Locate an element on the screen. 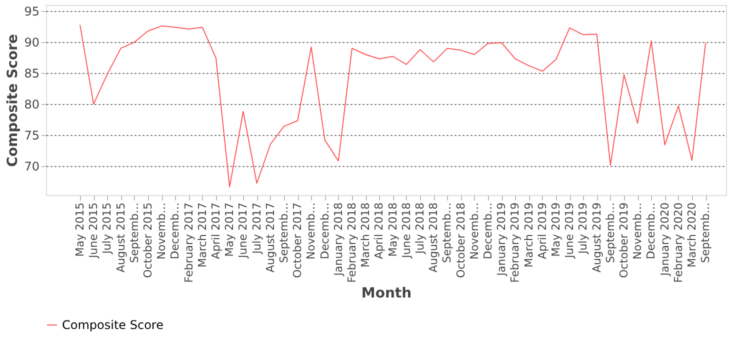 This screenshot has height=350, width=750. x-tick-label: January 2020 is located at coordinates (665, 239).